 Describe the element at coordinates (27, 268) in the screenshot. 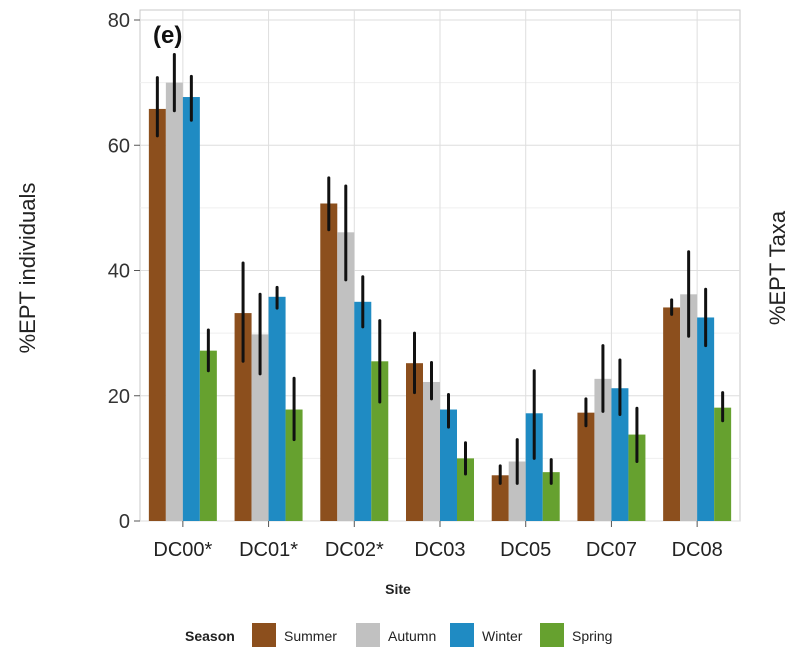

I see `y-axis-label: %EPT individuals` at that location.